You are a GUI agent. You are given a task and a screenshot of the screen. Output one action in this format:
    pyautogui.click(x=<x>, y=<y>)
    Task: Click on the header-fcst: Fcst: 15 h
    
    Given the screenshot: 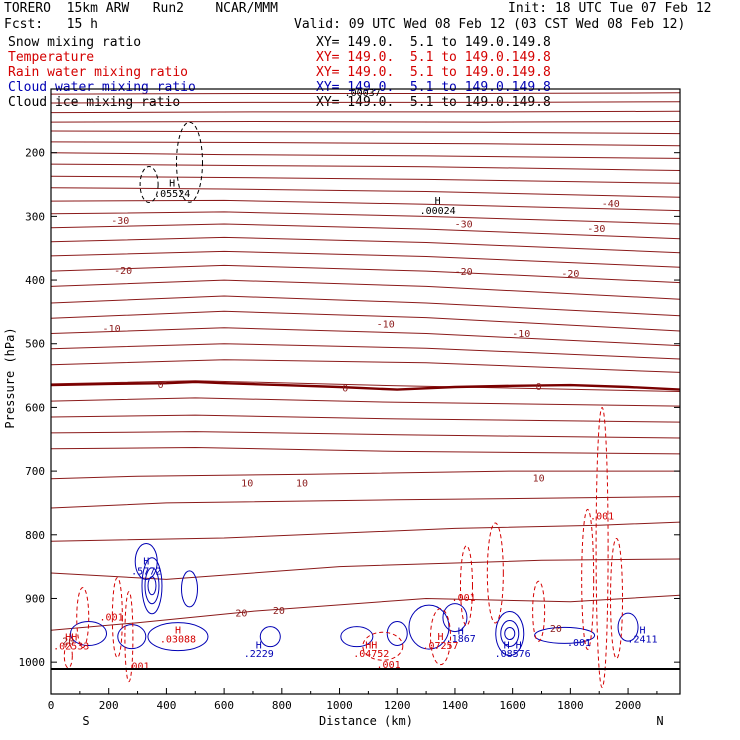 What is the action you would take?
    pyautogui.click(x=51, y=24)
    